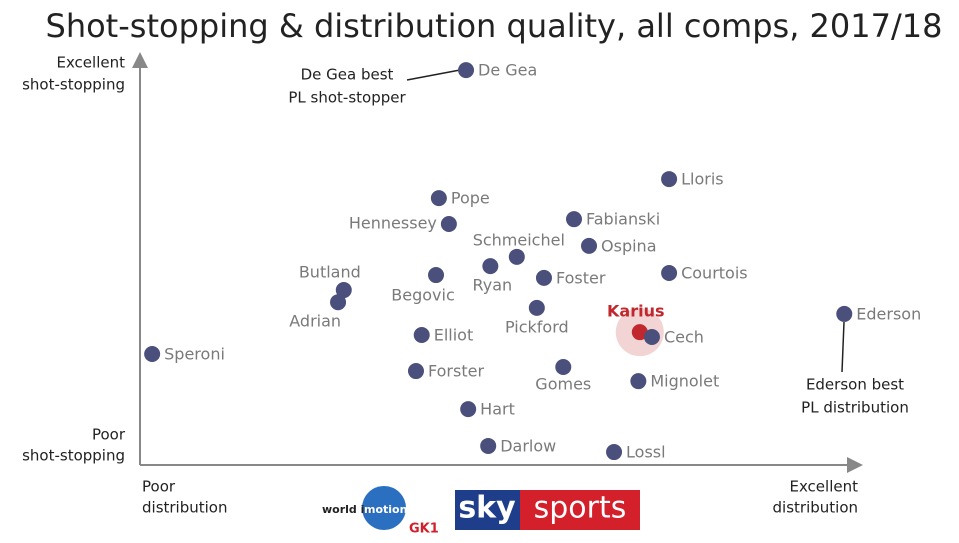  What do you see at coordinates (109, 435) in the screenshot?
I see `y-label: Poor` at bounding box center [109, 435].